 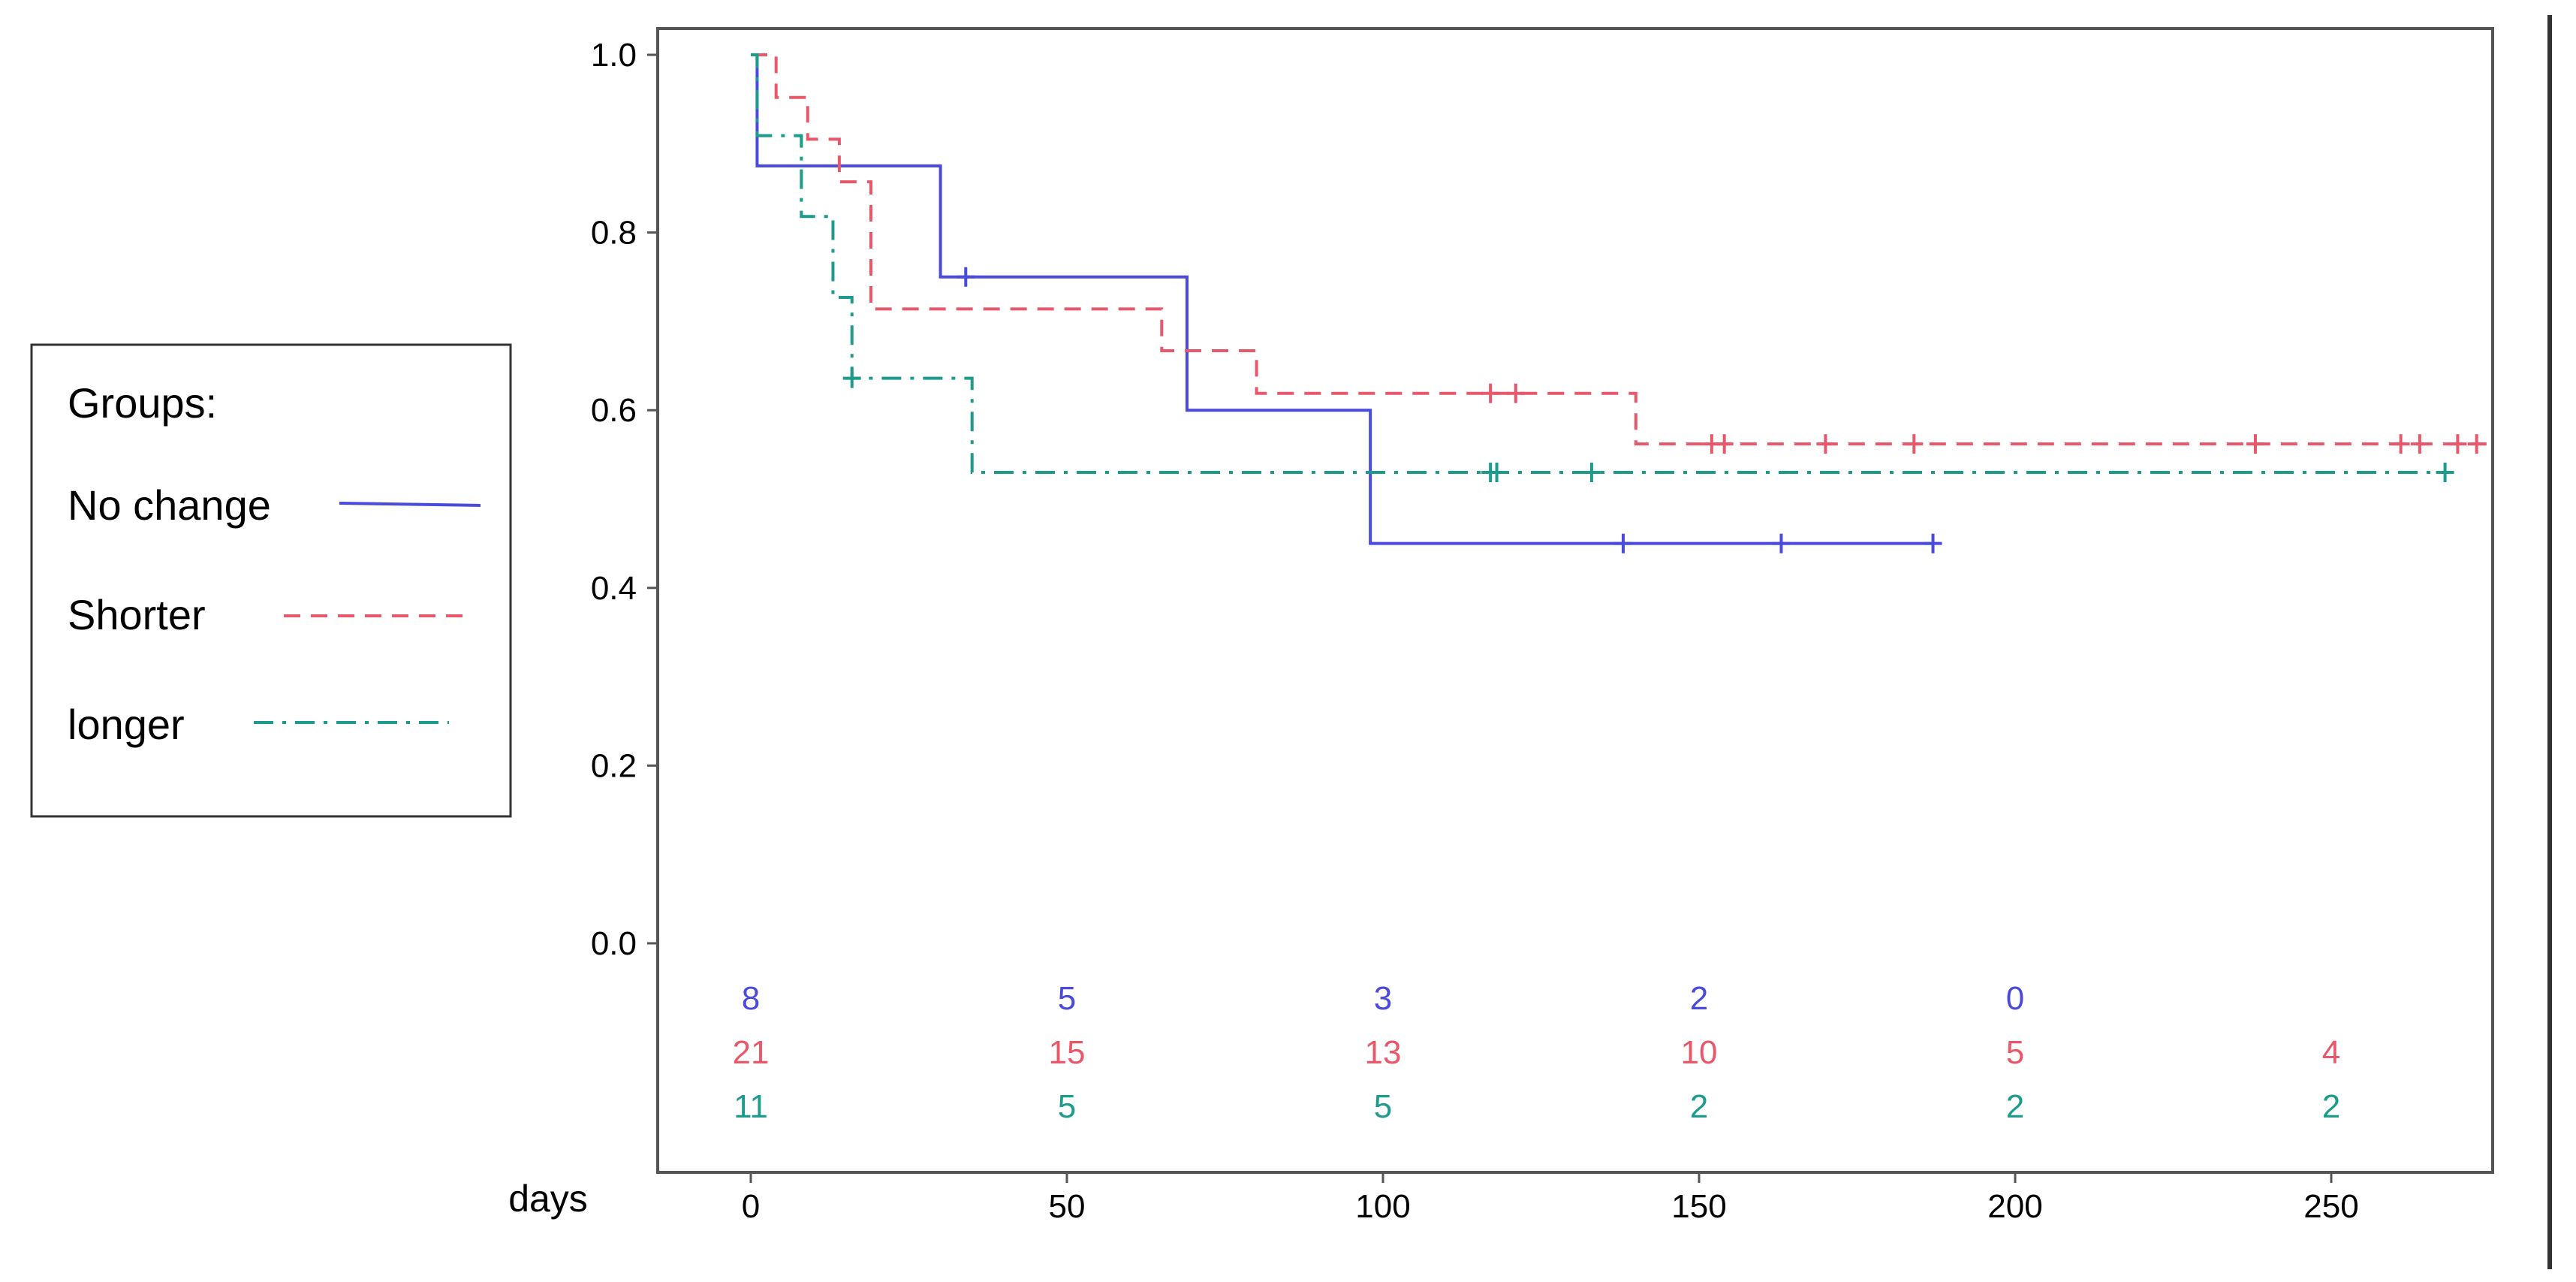 I want to click on legend-swatch-no-change, so click(x=410, y=504).